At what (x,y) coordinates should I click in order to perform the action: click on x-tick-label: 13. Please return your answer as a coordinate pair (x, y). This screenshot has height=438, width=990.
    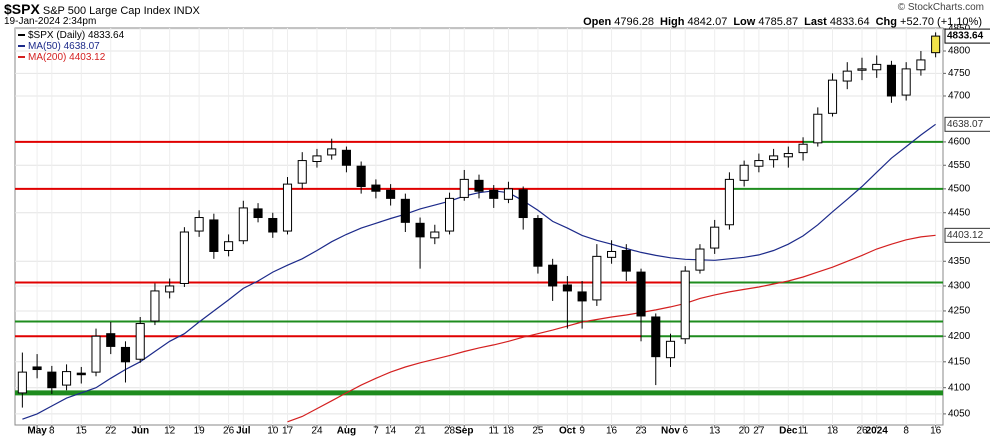
    Looking at the image, I should click on (715, 431).